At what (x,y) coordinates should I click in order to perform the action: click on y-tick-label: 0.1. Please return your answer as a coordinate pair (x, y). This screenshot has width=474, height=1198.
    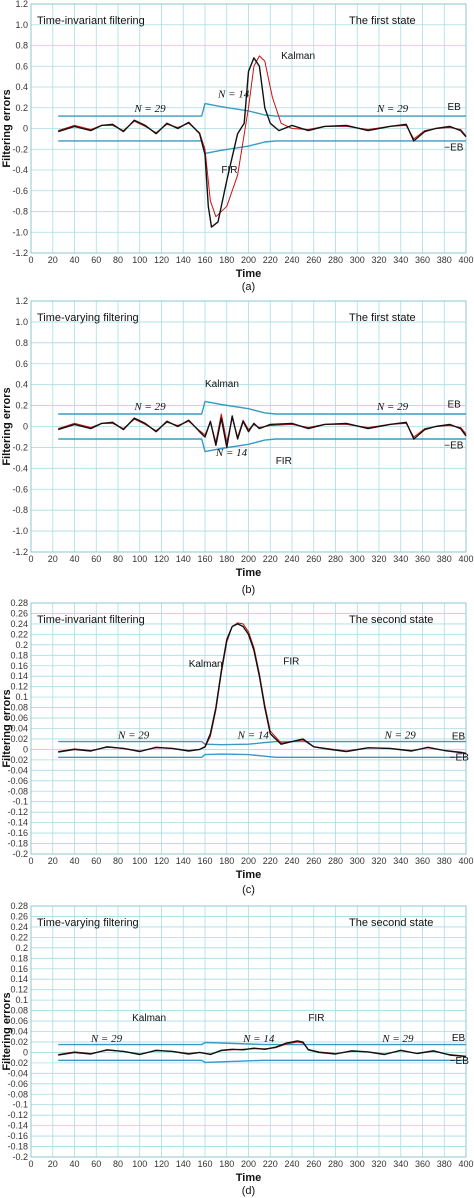
    Looking at the image, I should click on (21, 1000).